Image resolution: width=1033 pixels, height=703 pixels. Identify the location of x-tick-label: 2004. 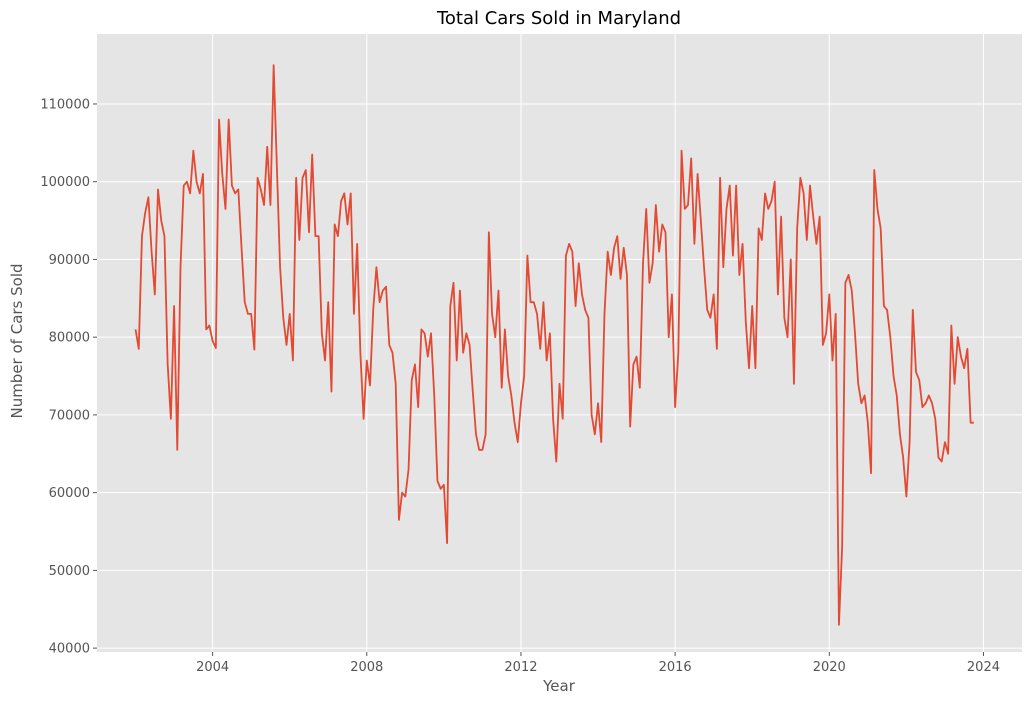
(212, 667).